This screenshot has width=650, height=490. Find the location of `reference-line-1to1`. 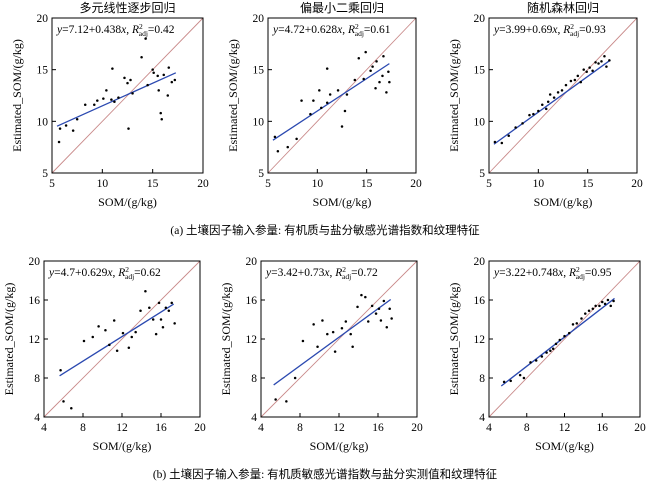

reference-line-1to1 is located at coordinates (564, 339).